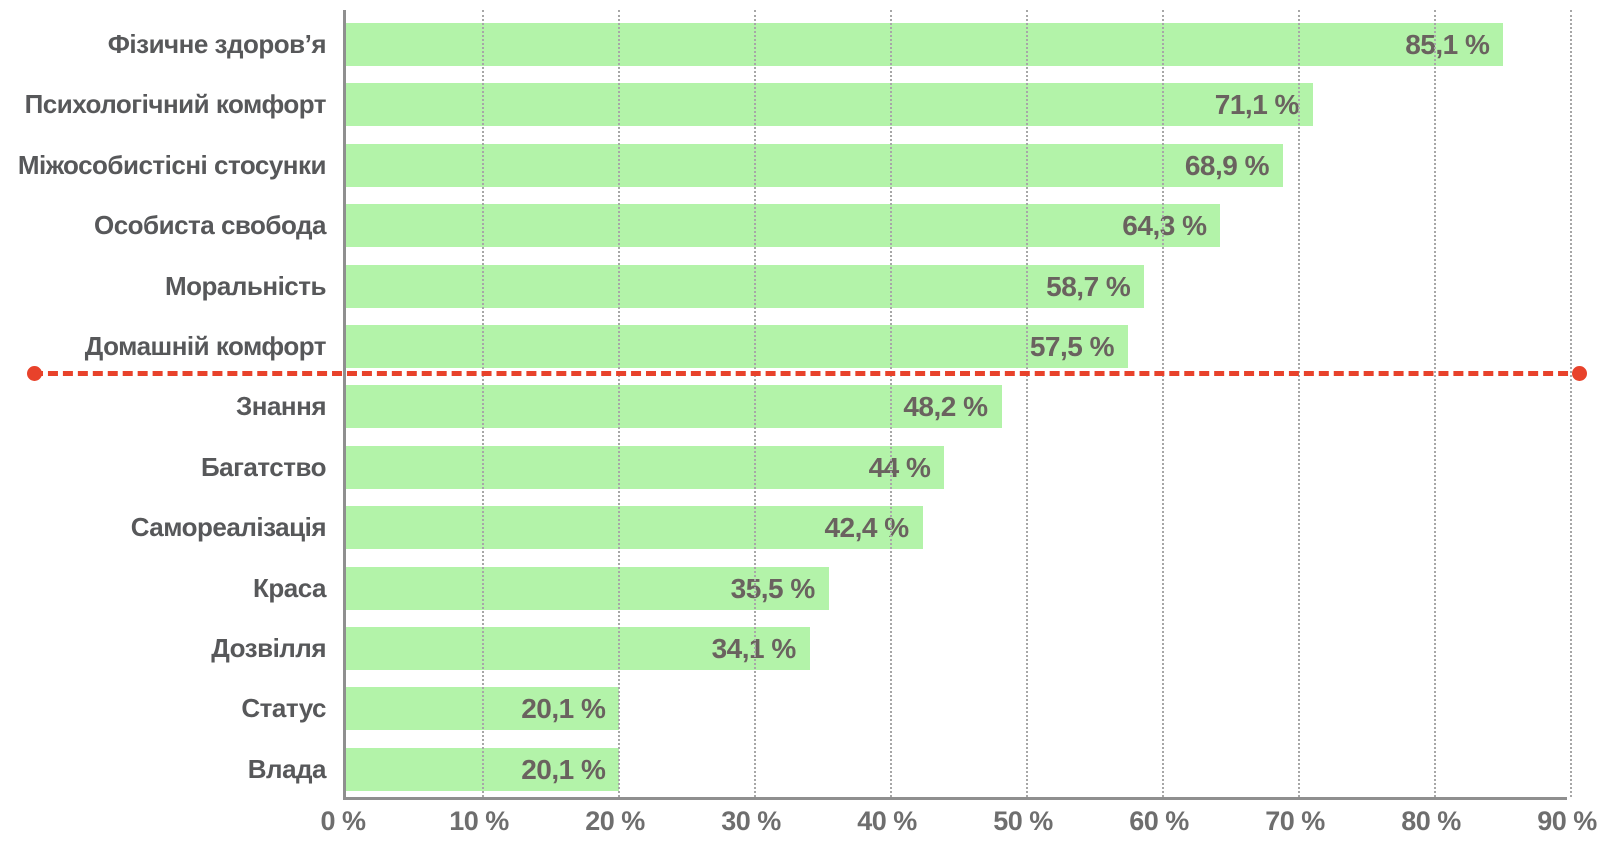  What do you see at coordinates (1227, 165) in the screenshot?
I see `value-label: 68,9 %` at bounding box center [1227, 165].